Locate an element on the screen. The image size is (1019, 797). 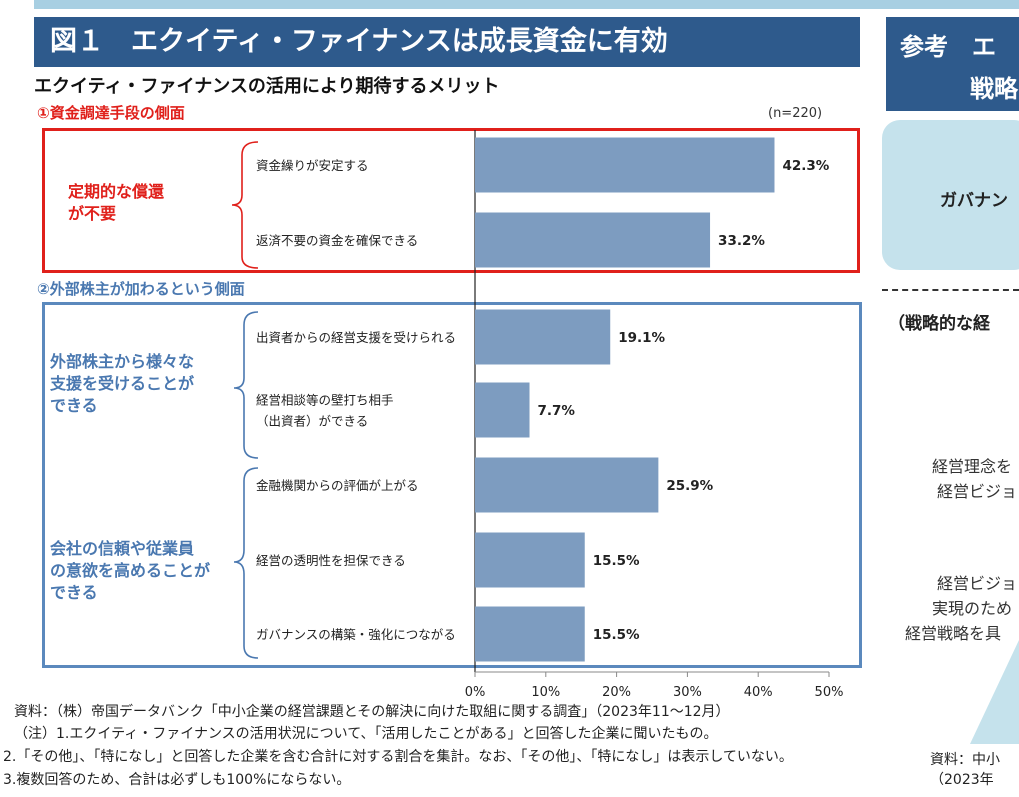
reference-card is located at coordinates (950, 195).